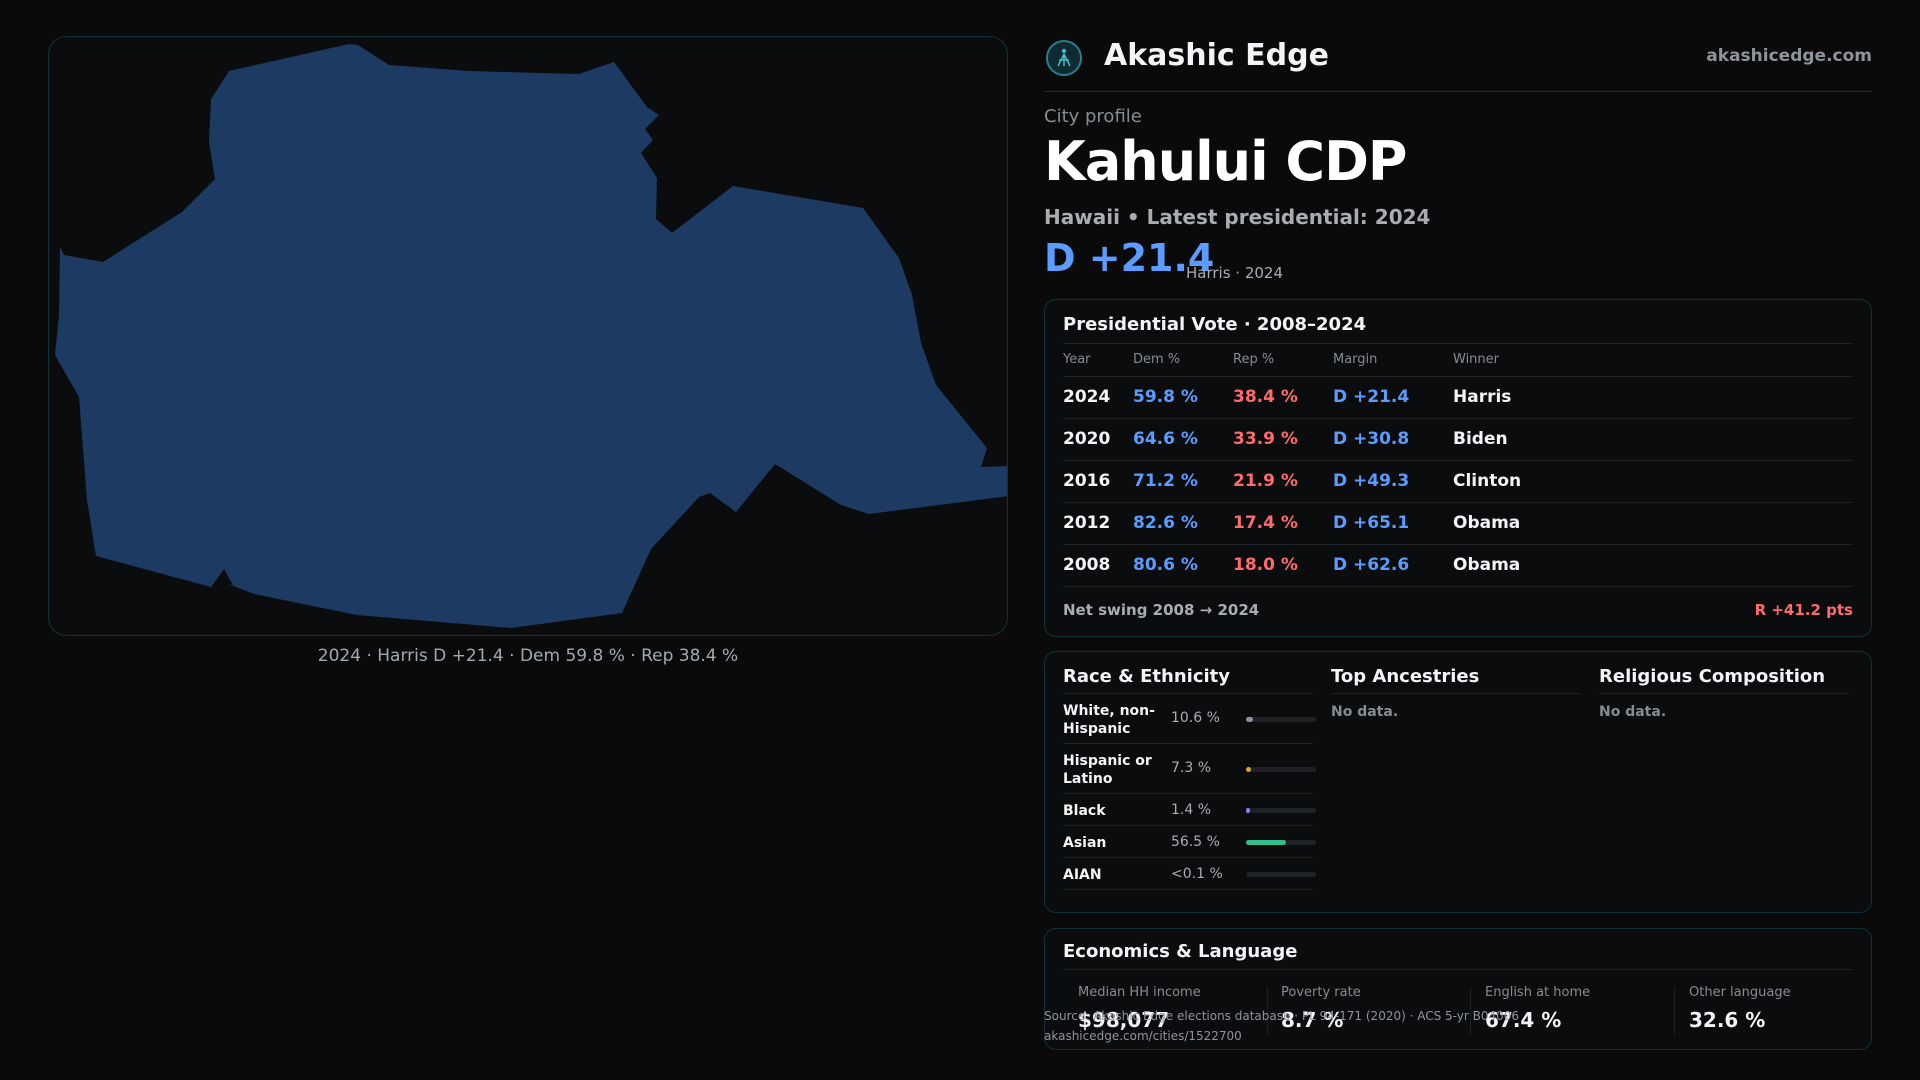  What do you see at coordinates (1180, 951) in the screenshot?
I see `economics-title: Economics & Language` at bounding box center [1180, 951].